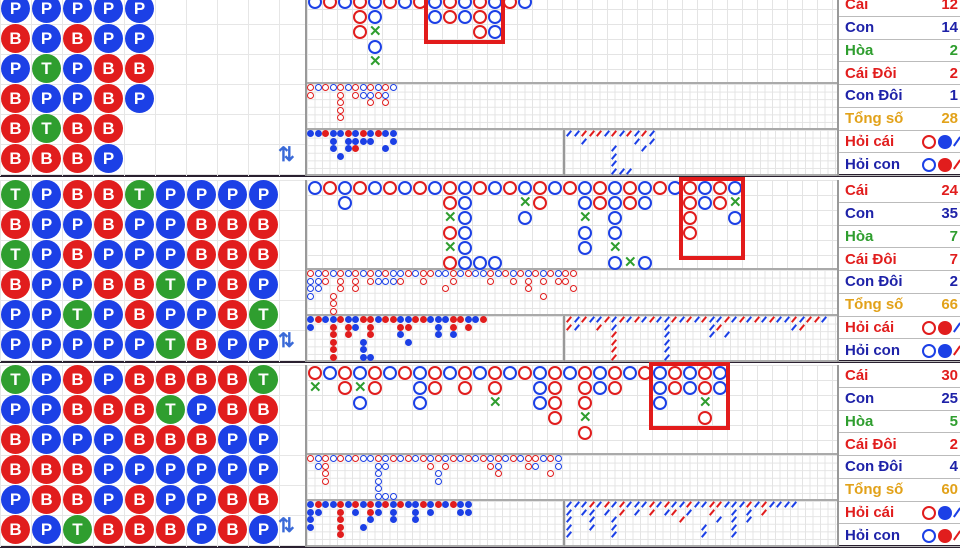 The height and width of the screenshot is (548, 960). Describe the element at coordinates (953, 236) in the screenshot. I see `stat-value: 7` at that location.